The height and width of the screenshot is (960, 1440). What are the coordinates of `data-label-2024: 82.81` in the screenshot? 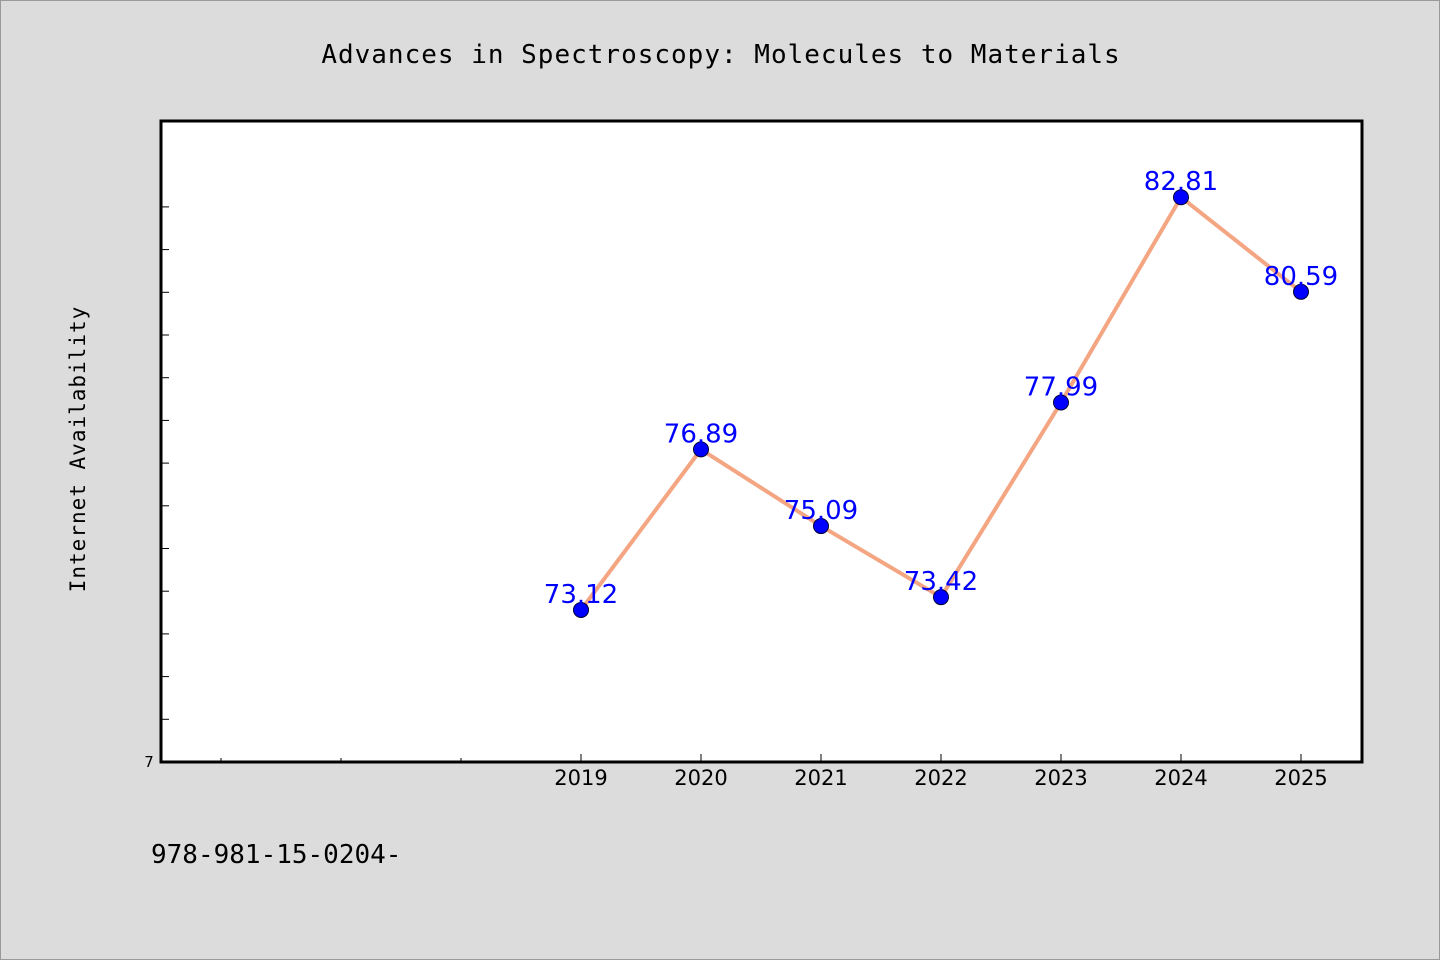 It's located at (1181, 182).